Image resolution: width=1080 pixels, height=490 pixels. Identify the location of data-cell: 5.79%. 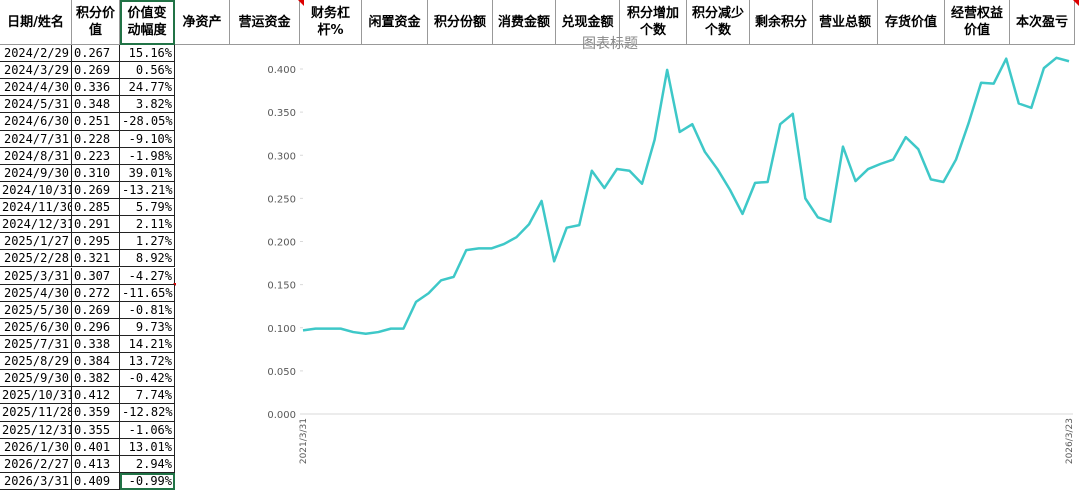
(147, 208).